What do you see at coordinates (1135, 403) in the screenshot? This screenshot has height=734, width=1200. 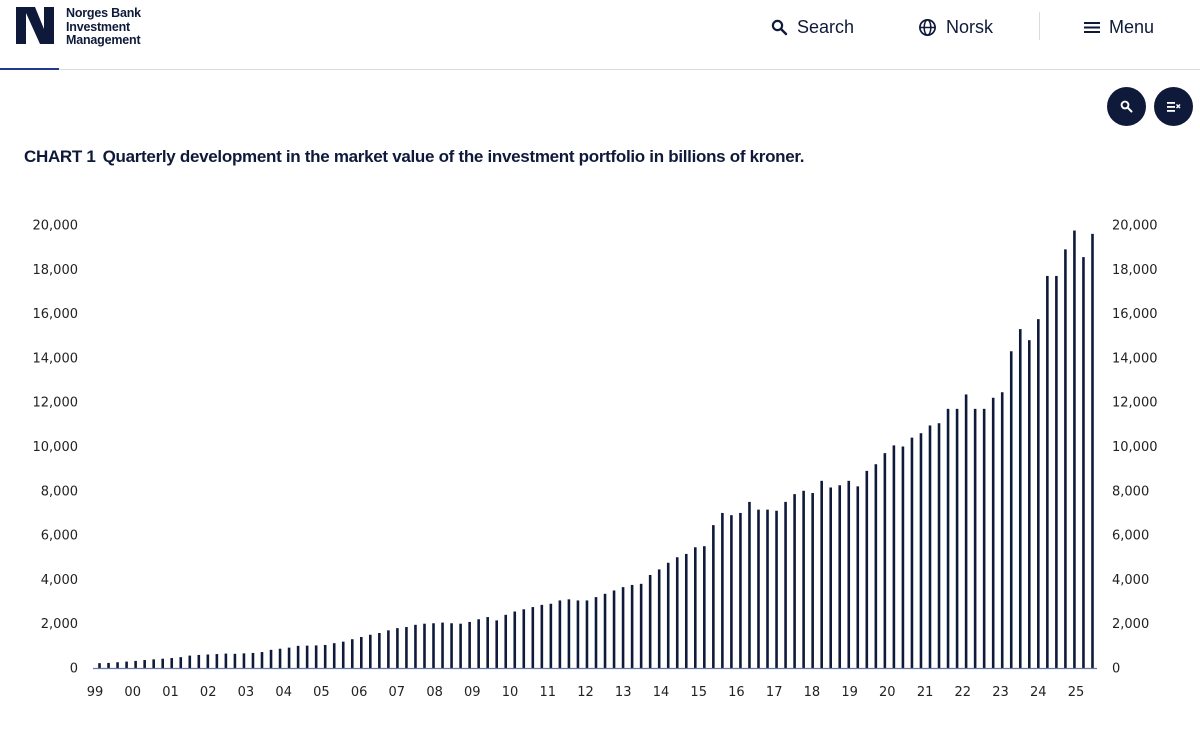 I see `y-tick-label-right: 12,000` at bounding box center [1135, 403].